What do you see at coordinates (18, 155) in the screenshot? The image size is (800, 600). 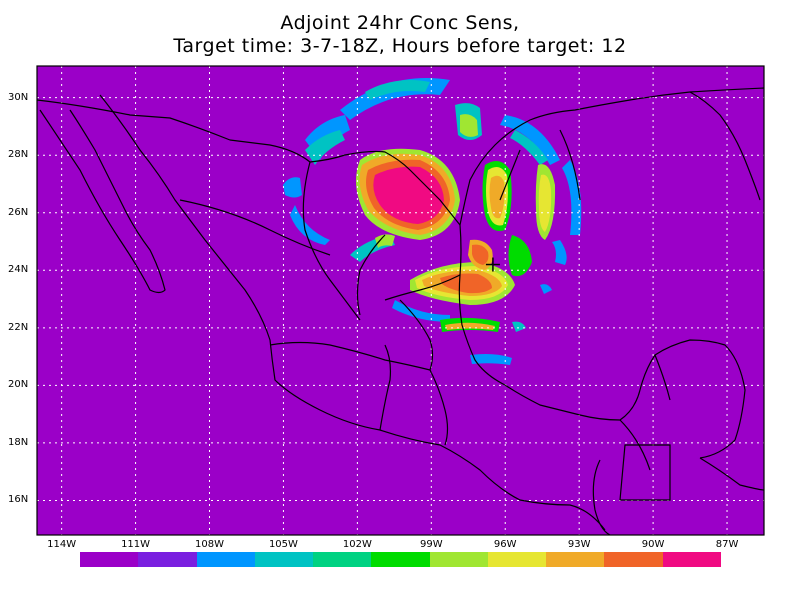 I see `lat-tick-label: 28N` at bounding box center [18, 155].